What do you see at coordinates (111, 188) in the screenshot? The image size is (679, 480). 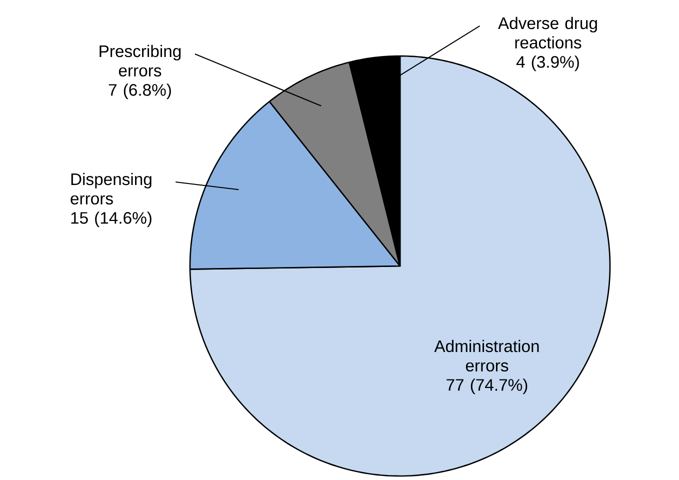 I see `legend-label: Dispensing errors` at bounding box center [111, 188].